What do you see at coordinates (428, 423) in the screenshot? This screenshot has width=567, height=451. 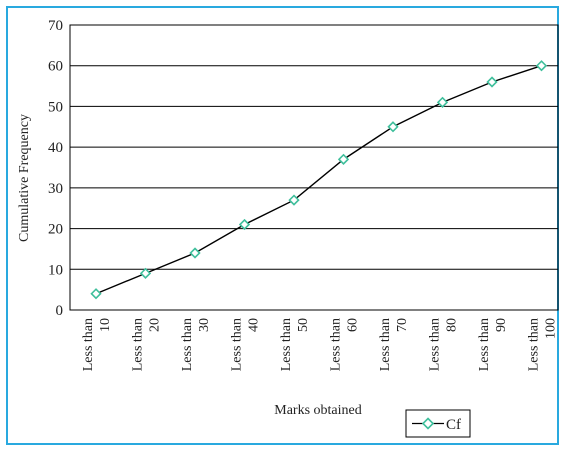 I see `legend-marker` at bounding box center [428, 423].